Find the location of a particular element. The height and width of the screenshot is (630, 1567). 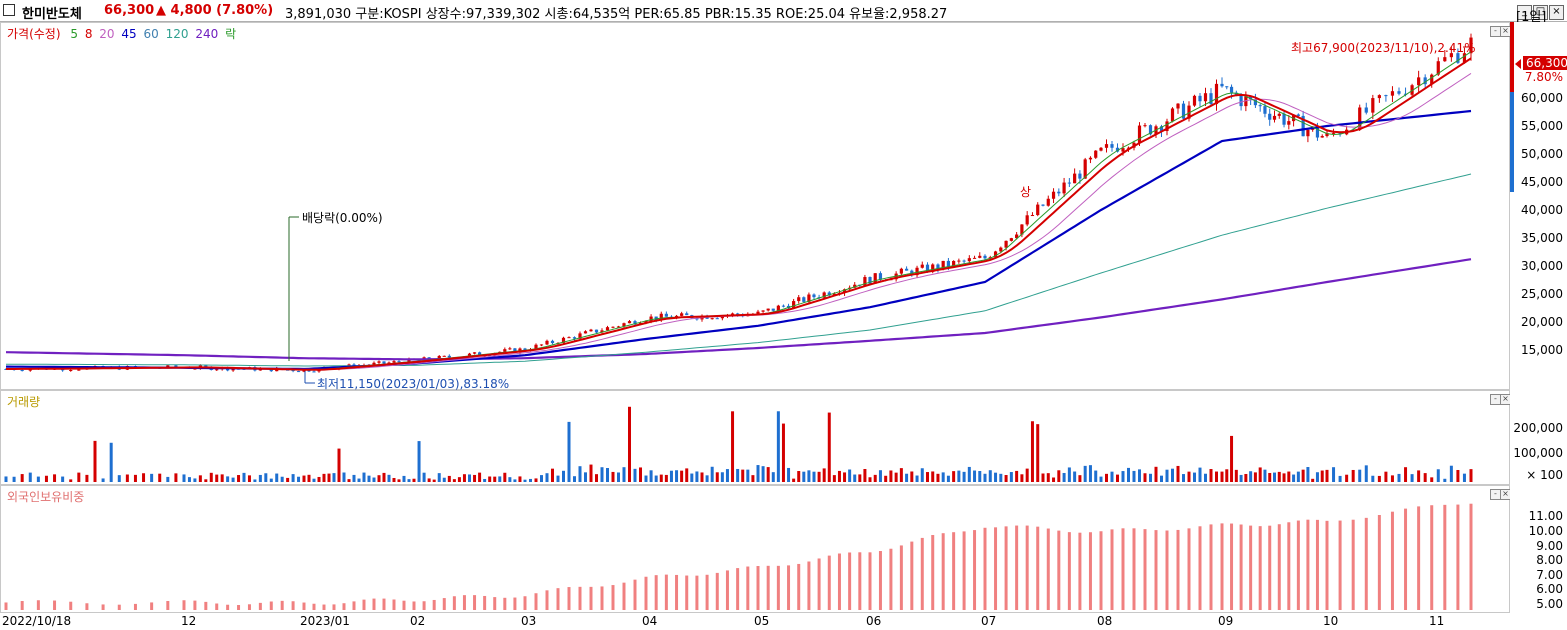

volume-legend: 거래량 is located at coordinates (24, 402).